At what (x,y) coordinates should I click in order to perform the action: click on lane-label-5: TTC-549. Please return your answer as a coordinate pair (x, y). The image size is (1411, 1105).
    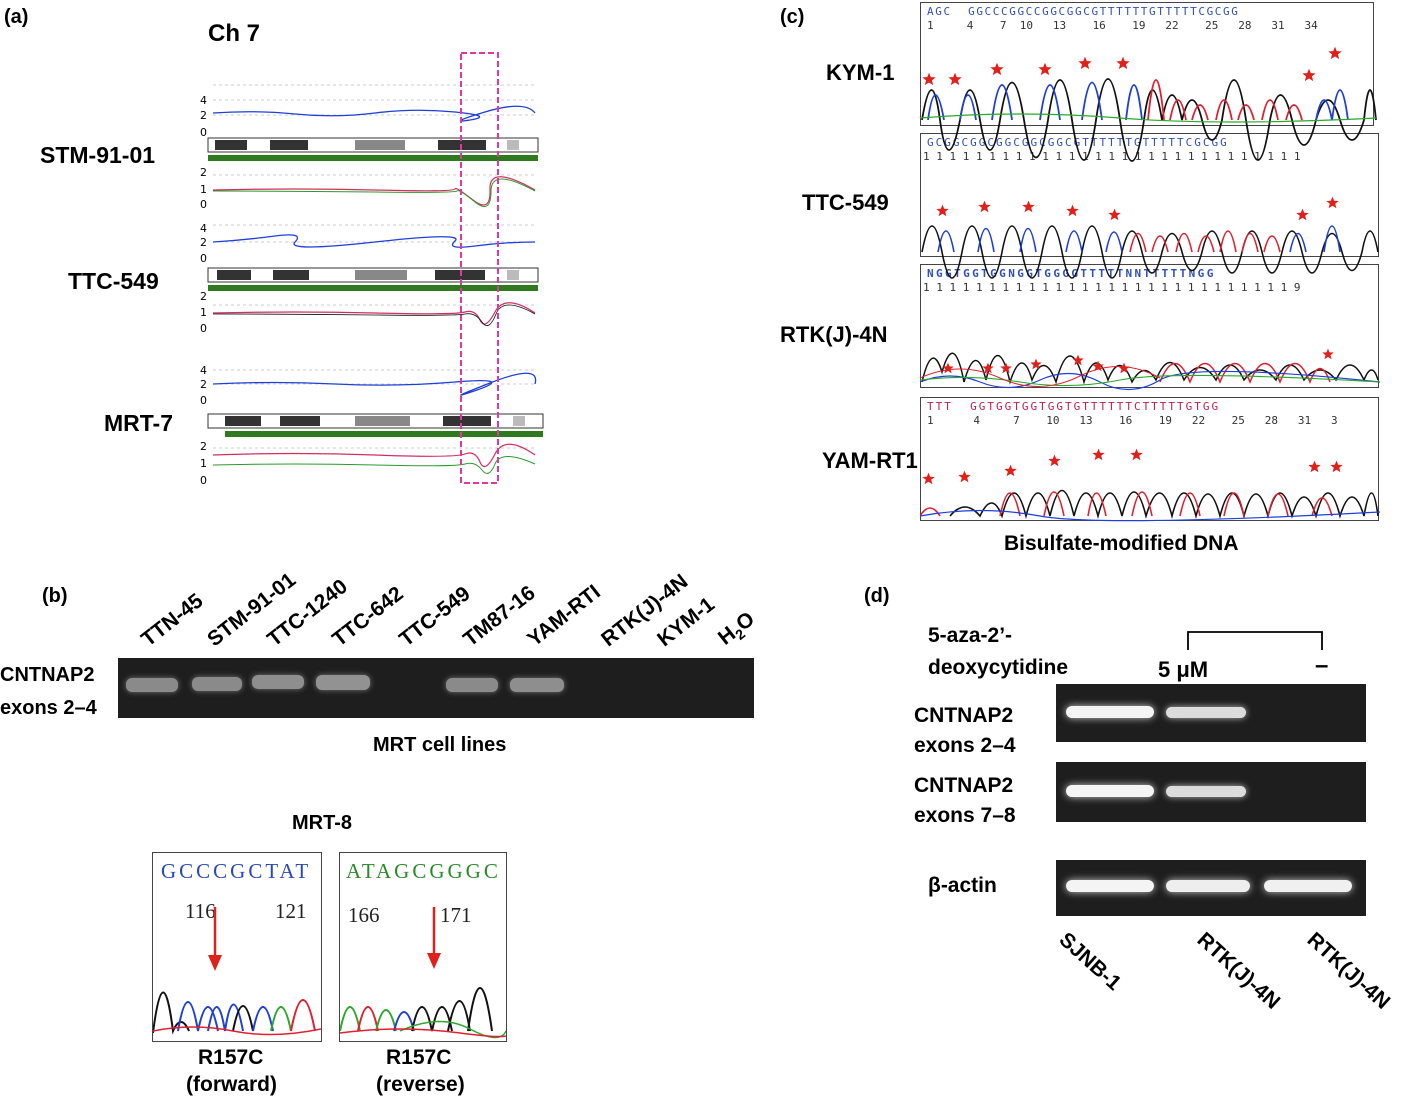
    Looking at the image, I should click on (435, 617).